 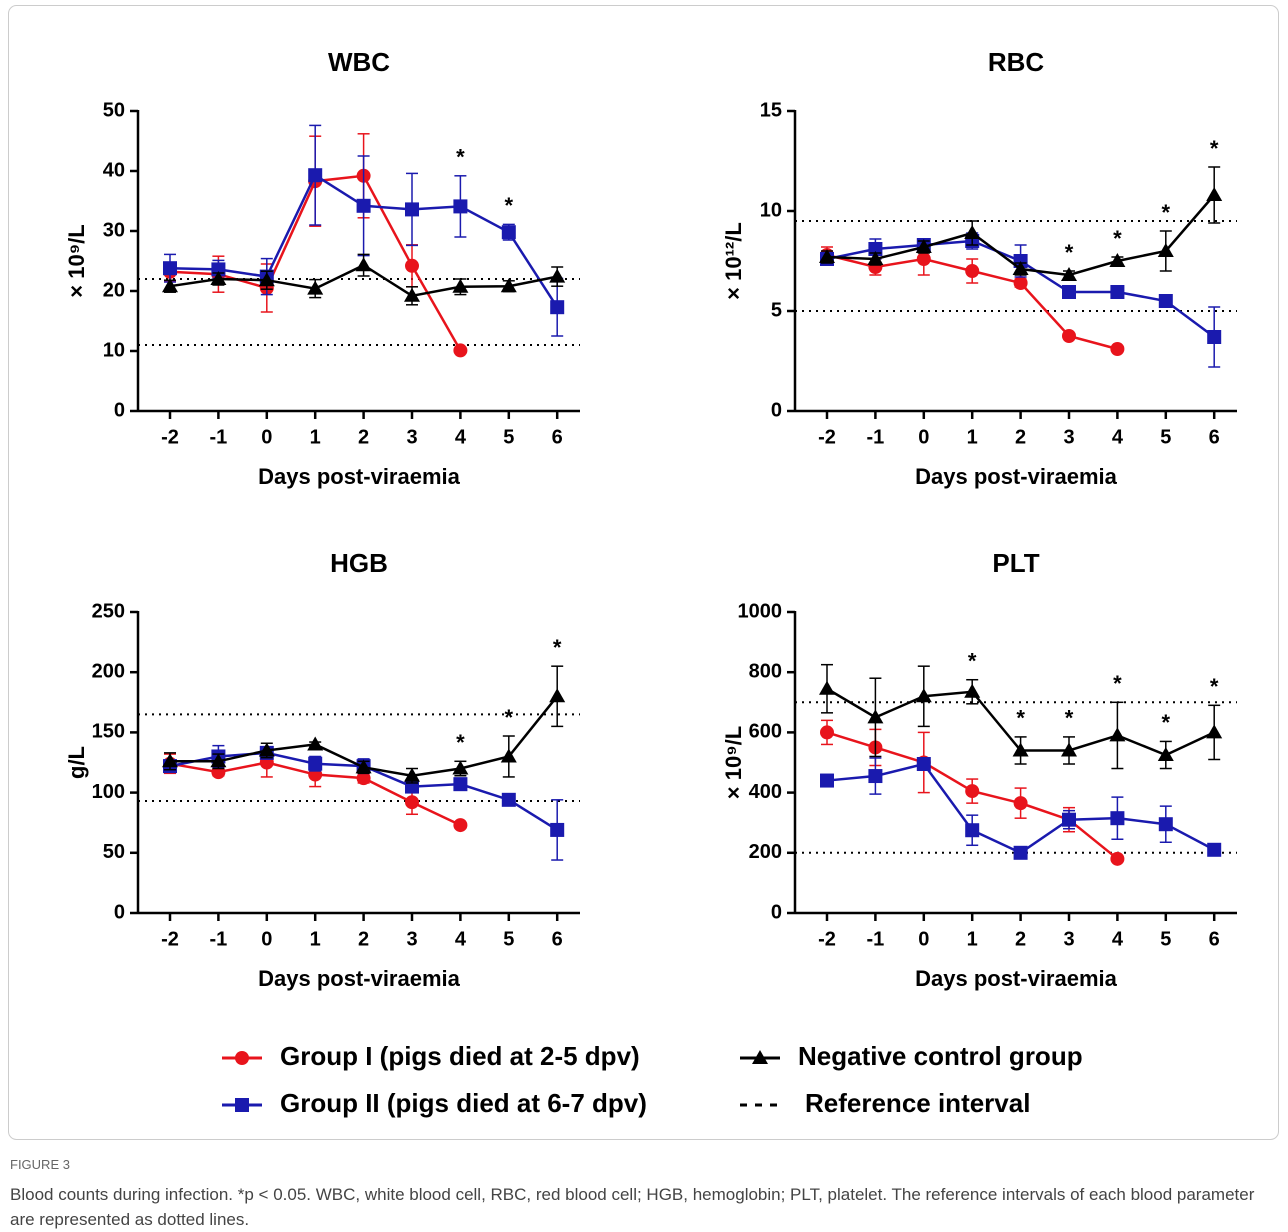 What do you see at coordinates (76, 762) in the screenshot?
I see `y-axis-label: g/L` at bounding box center [76, 762].